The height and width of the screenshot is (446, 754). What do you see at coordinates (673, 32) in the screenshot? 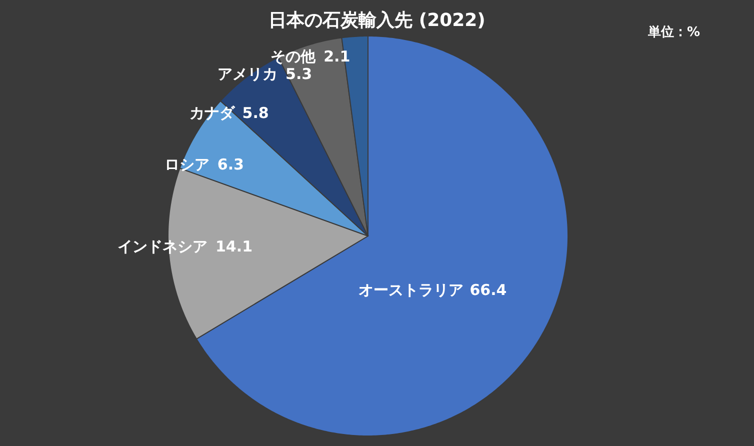
I see `text: 単位：%` at bounding box center [673, 32].